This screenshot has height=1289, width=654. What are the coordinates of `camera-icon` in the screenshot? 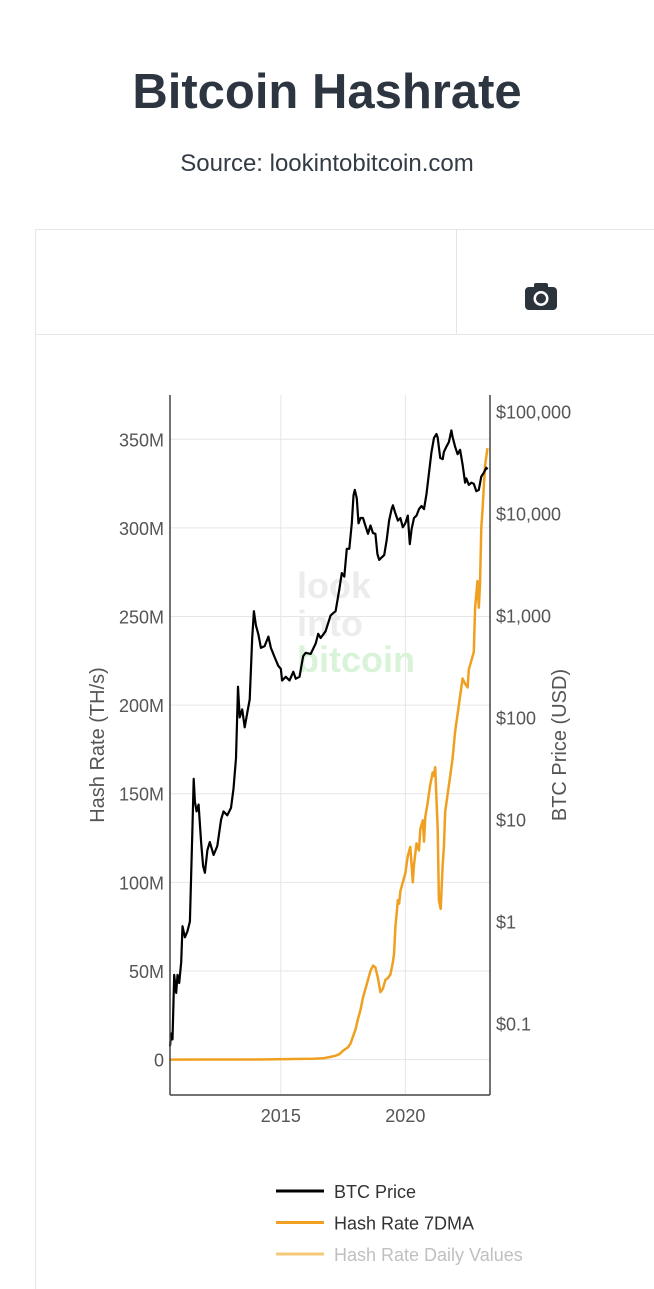 It's located at (541, 296).